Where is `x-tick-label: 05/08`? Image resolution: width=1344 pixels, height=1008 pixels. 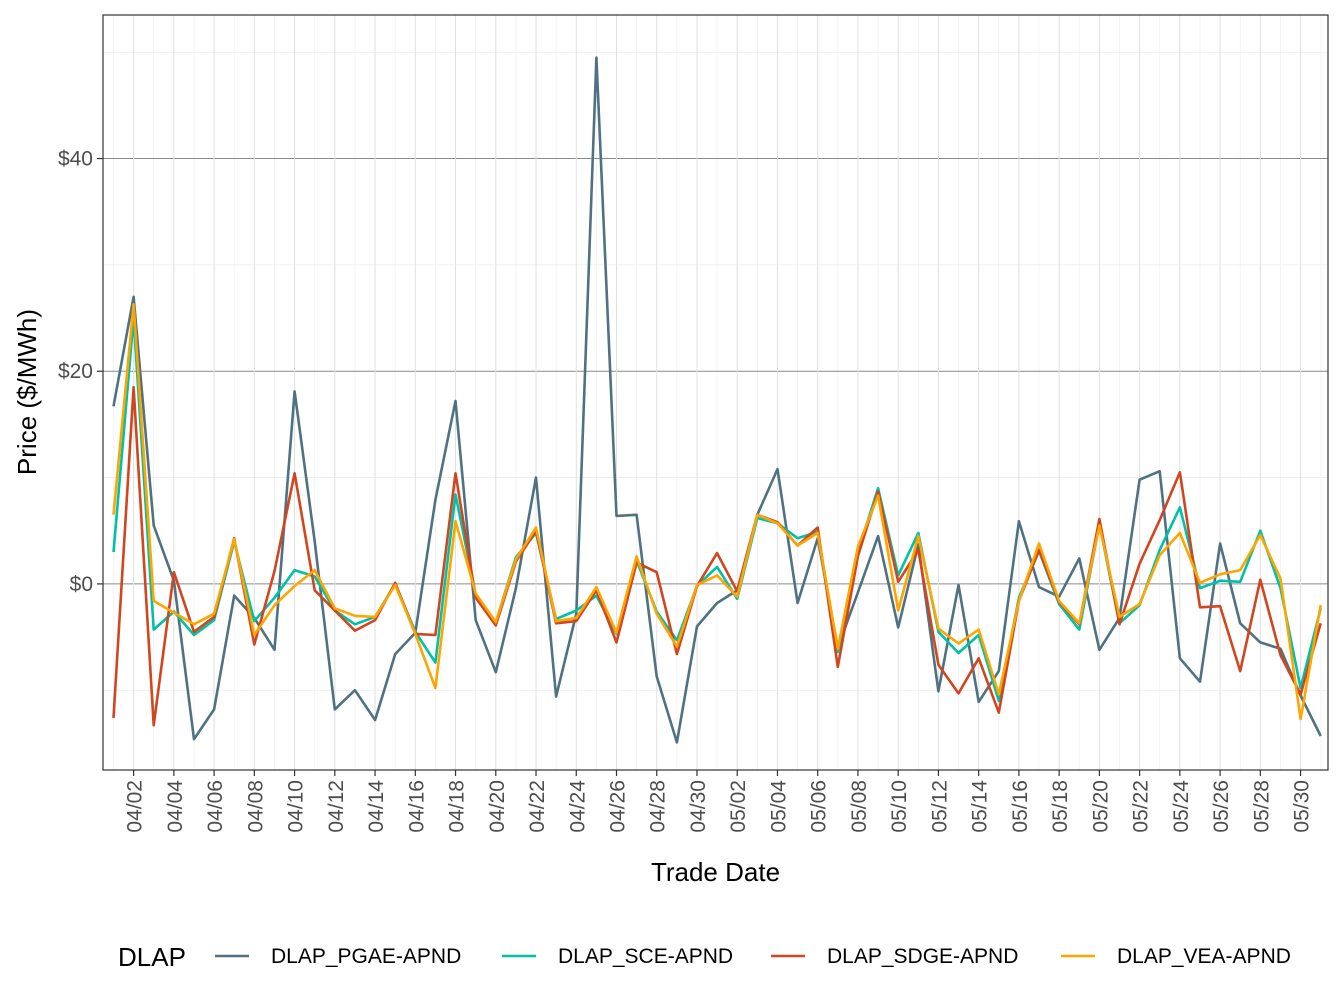 x-tick-label: 05/08 is located at coordinates (859, 806).